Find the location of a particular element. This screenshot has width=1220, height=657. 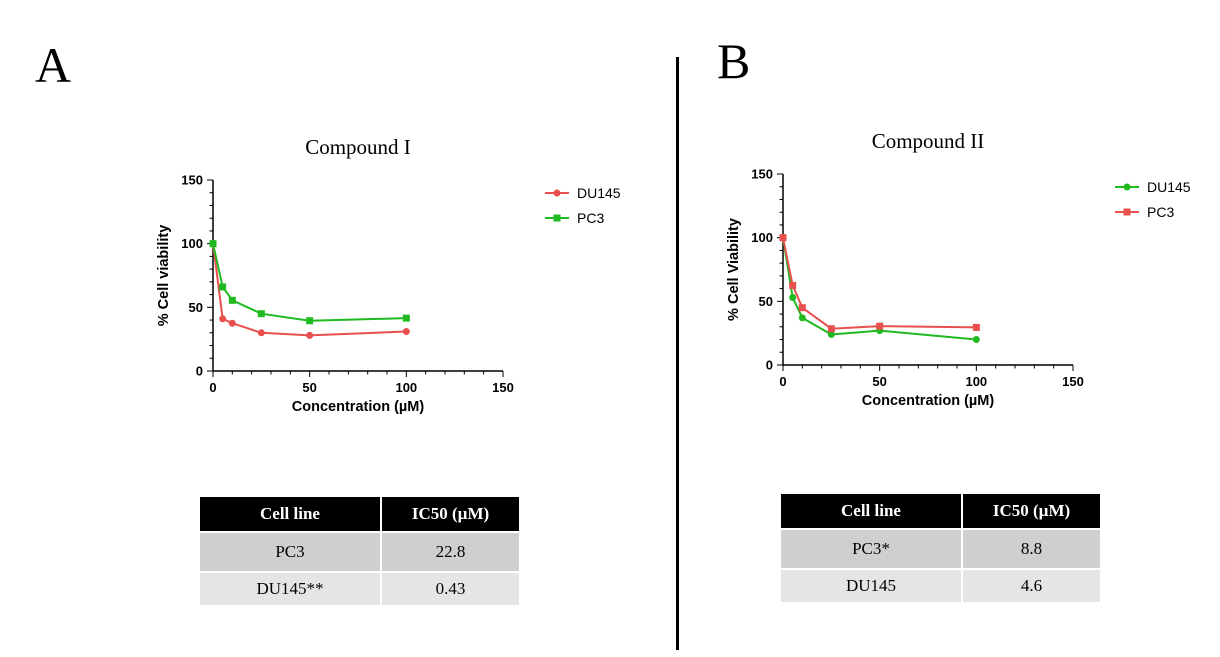

panel-letter-a: A is located at coordinates (53, 65).